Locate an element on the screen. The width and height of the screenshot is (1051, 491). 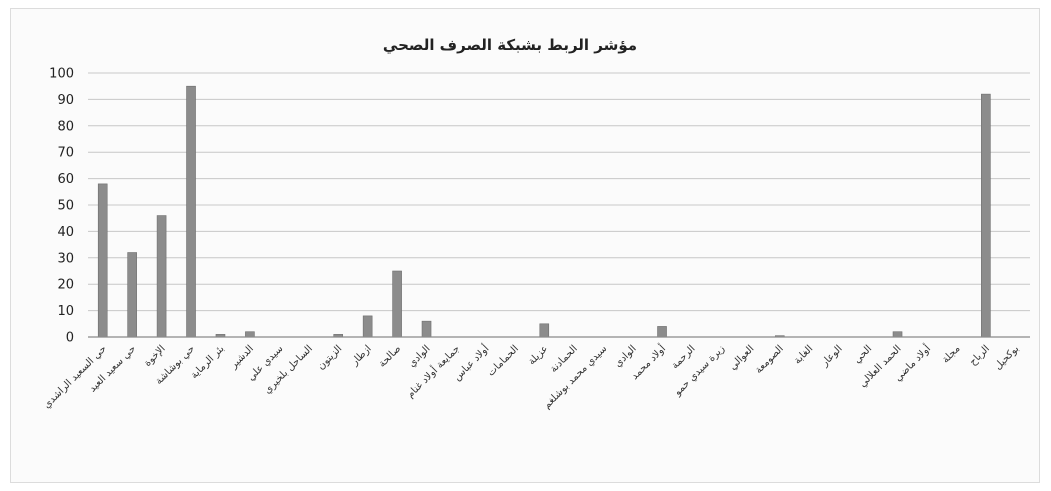
chart-title: مؤشر الربط بشبكة الصرف الصحي is located at coordinates (510, 45).